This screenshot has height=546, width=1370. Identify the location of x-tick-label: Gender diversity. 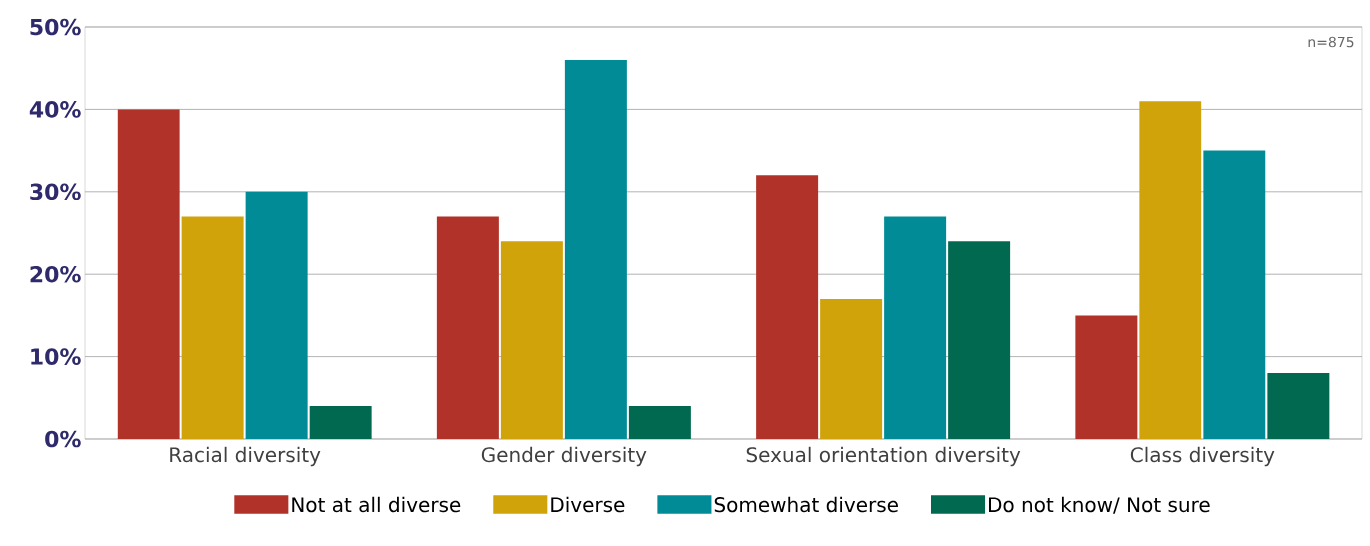
(564, 456).